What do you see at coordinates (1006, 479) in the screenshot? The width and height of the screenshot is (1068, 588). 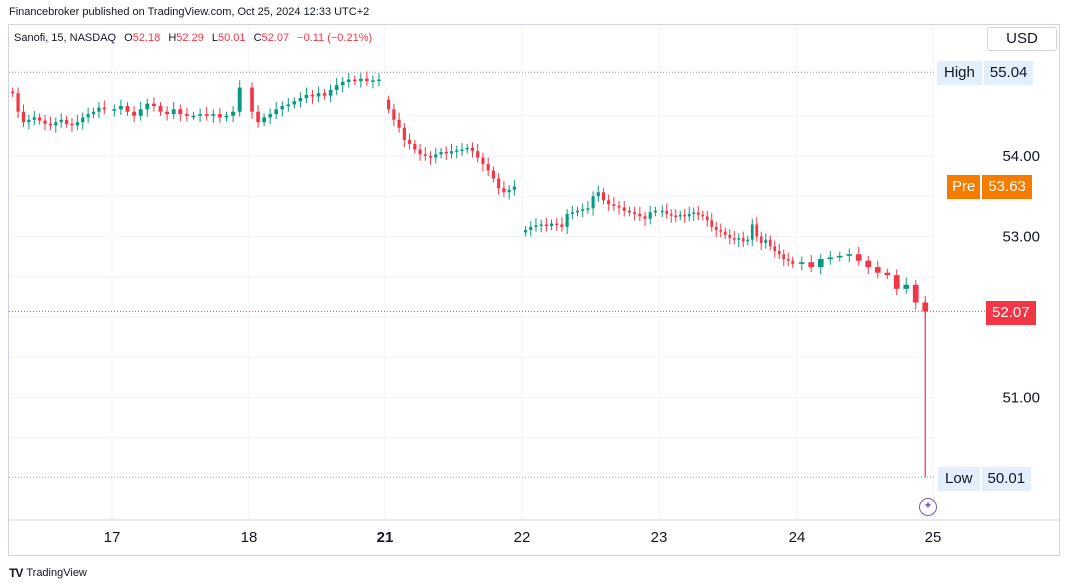 I see `low-value: 50.01` at bounding box center [1006, 479].